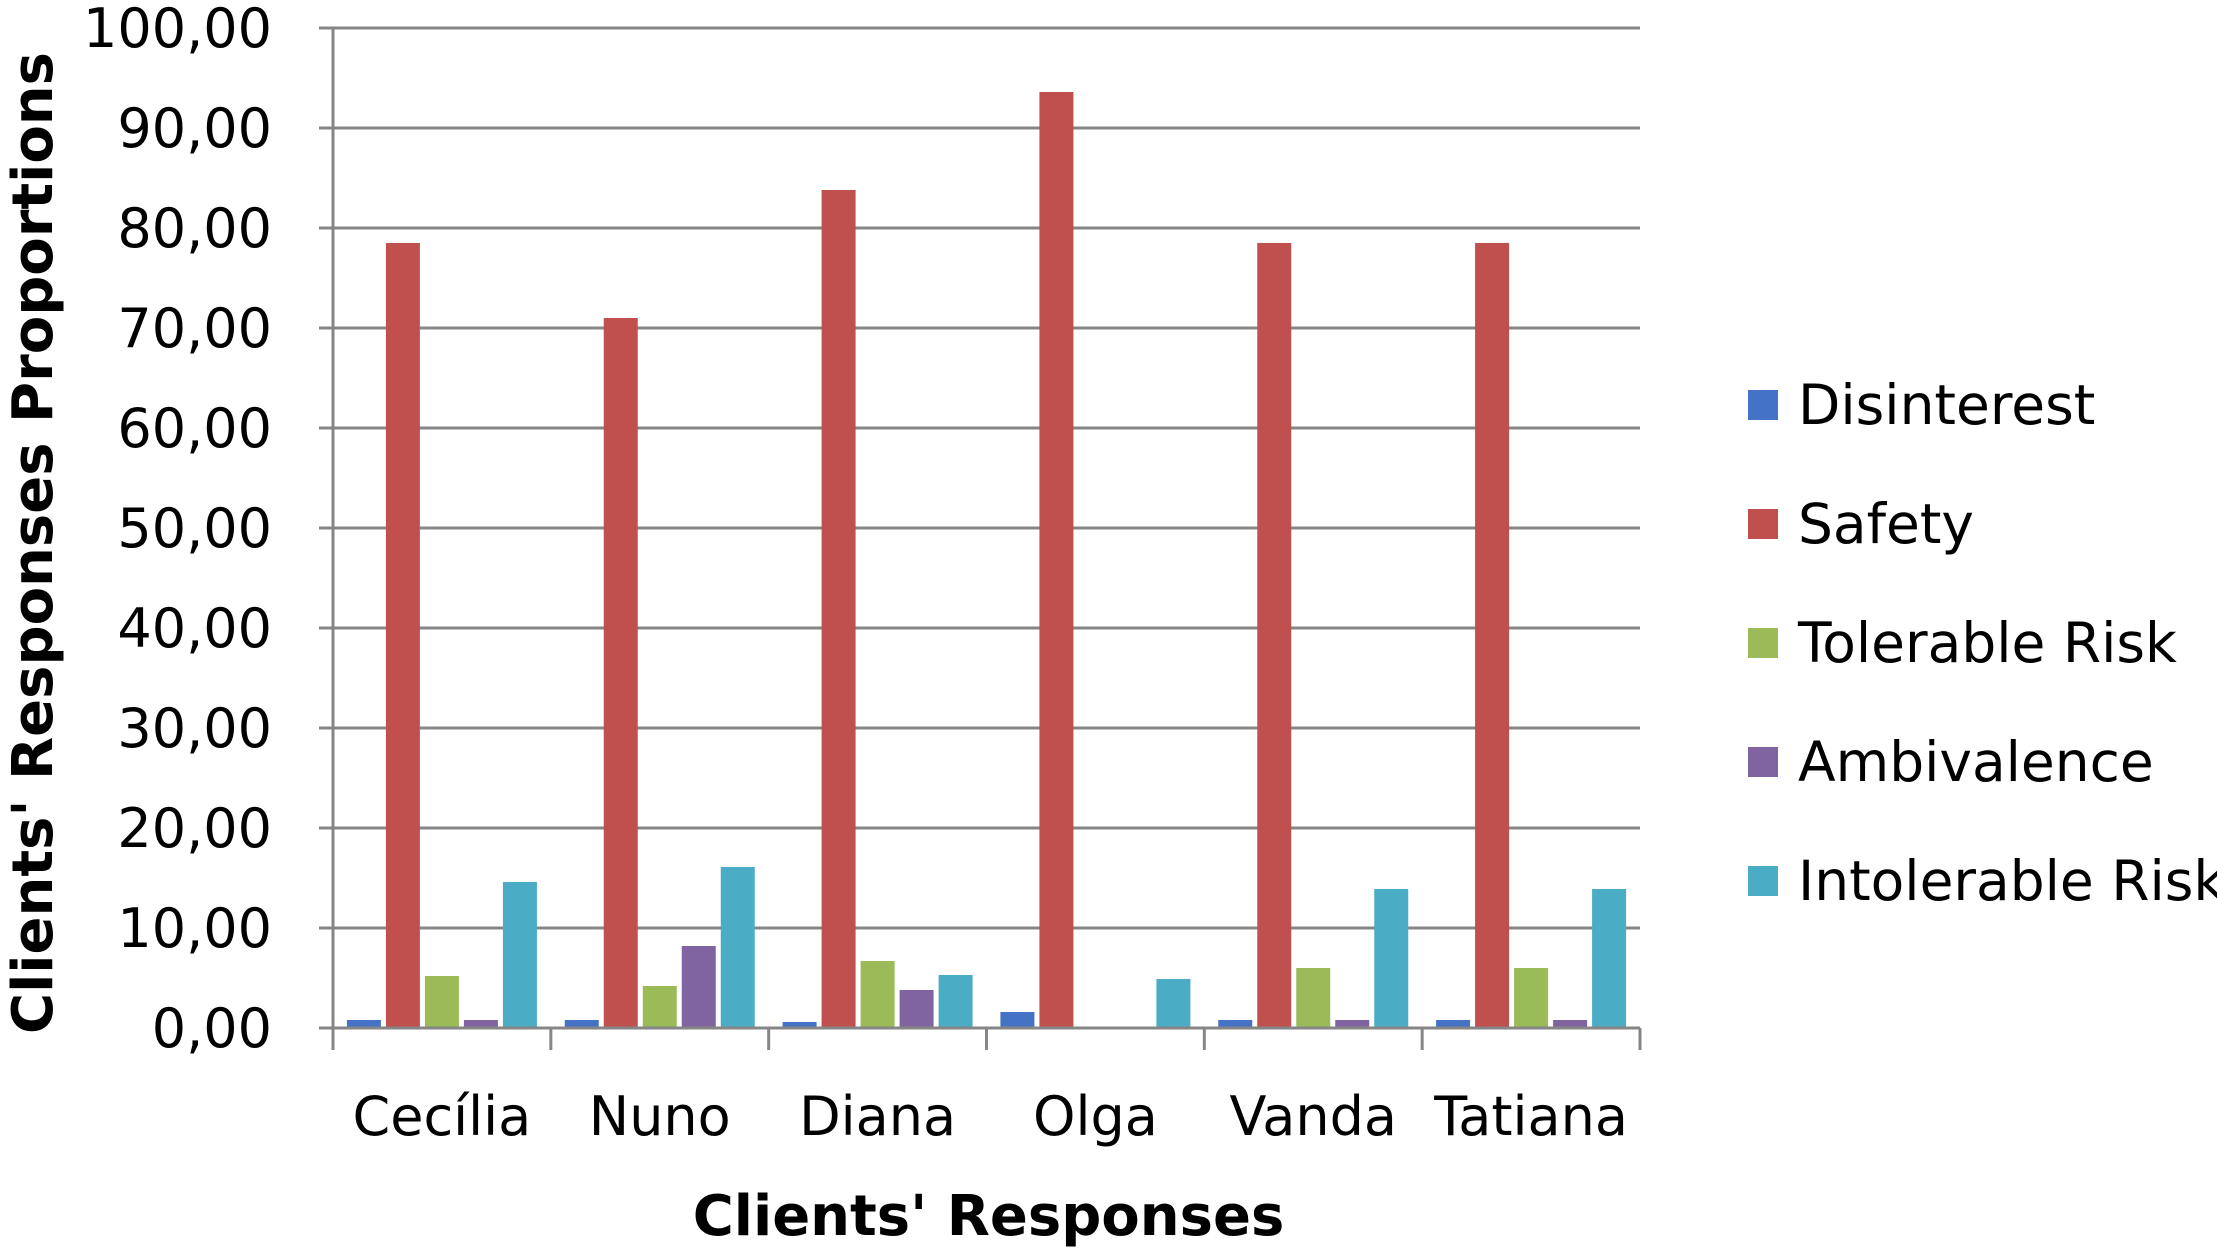  What do you see at coordinates (177, 30) in the screenshot?
I see `y-tick-label: 100,00` at bounding box center [177, 30].